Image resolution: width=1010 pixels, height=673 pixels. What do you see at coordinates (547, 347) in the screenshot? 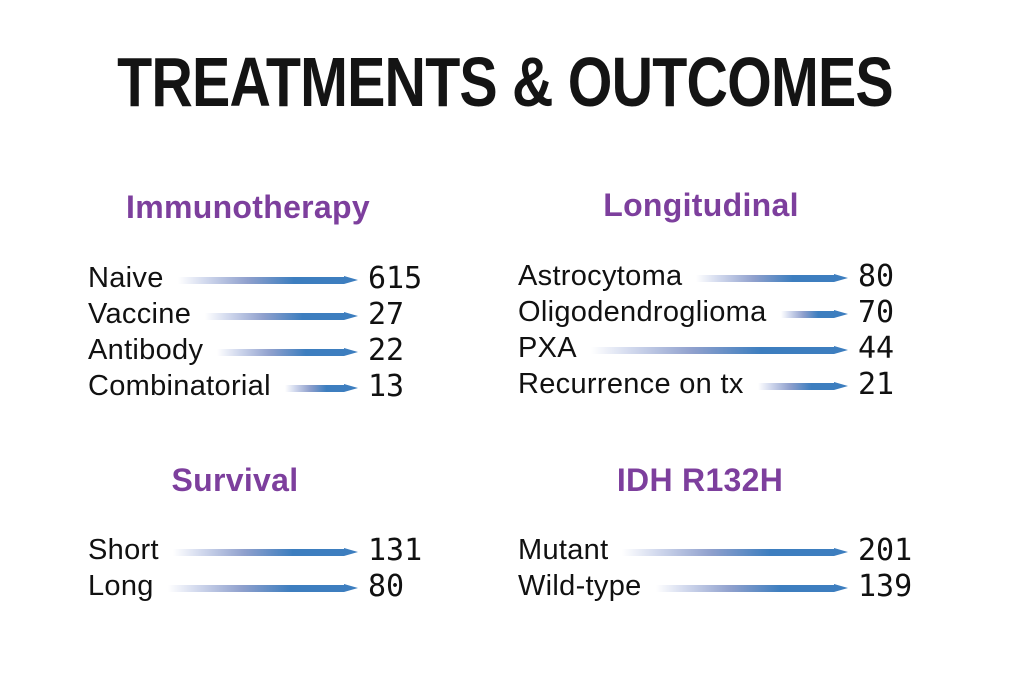
I see `stat-label: PXA` at bounding box center [547, 347].